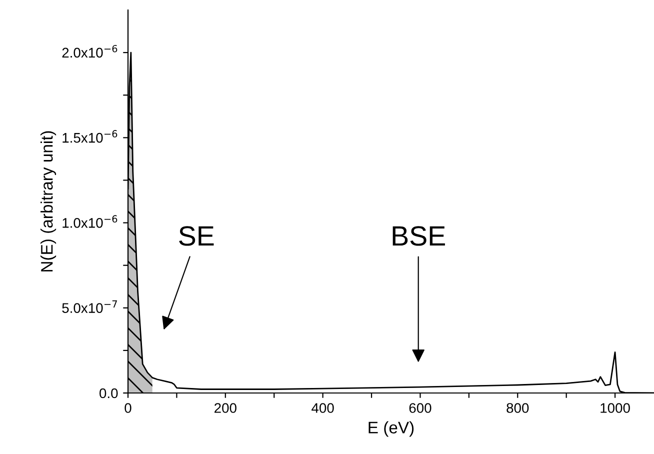  Describe the element at coordinates (196, 236) in the screenshot. I see `annotation: SE` at that location.